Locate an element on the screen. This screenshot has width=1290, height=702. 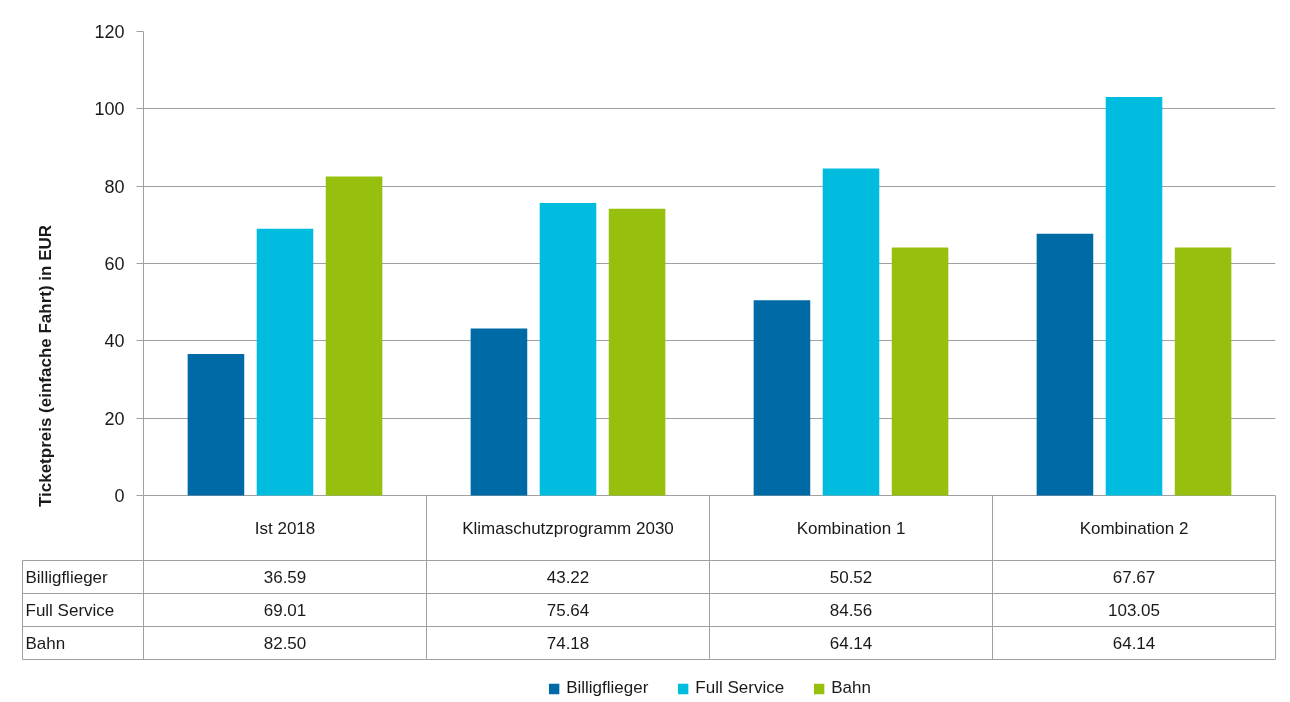
y-tick-label: 80 is located at coordinates (114, 186).